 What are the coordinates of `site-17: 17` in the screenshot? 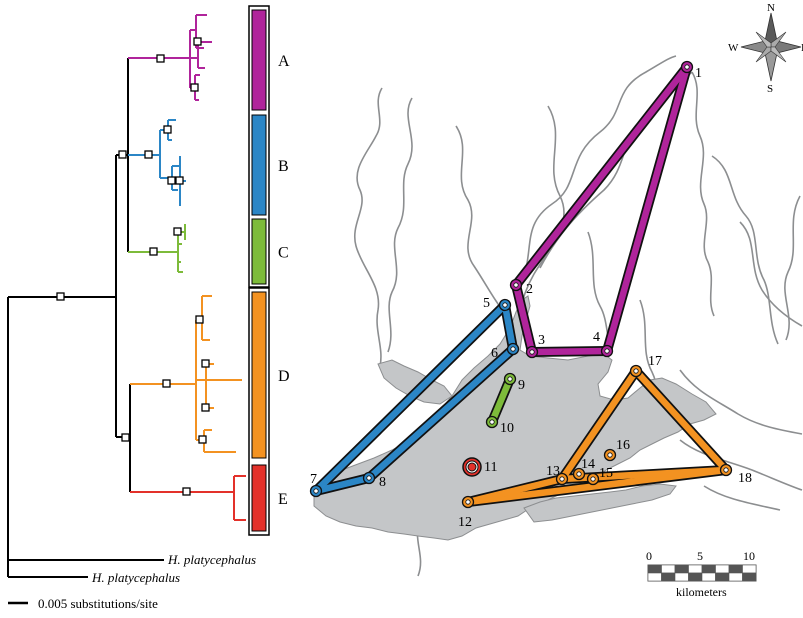 It's located at (645, 366).